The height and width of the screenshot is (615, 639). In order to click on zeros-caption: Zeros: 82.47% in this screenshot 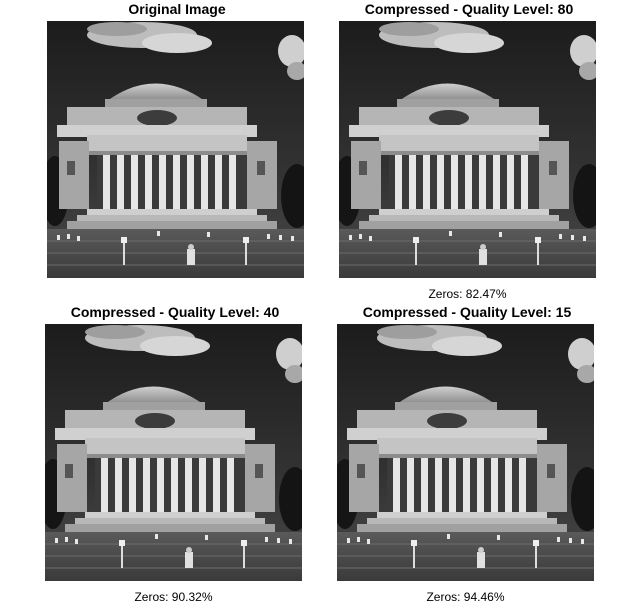, I will do `click(467, 294)`.